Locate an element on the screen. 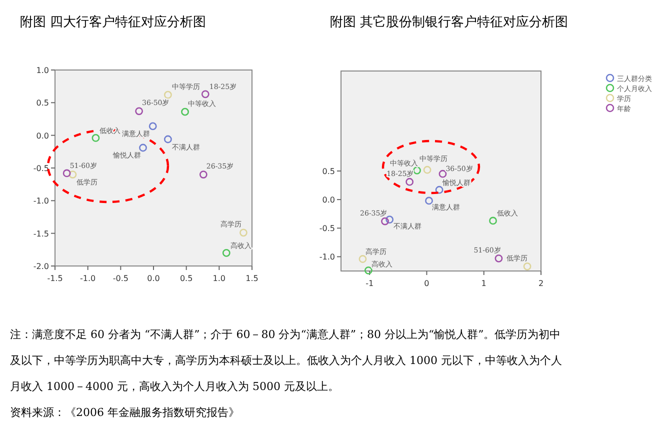  y-tick-label: -2.0 is located at coordinates (41, 266).